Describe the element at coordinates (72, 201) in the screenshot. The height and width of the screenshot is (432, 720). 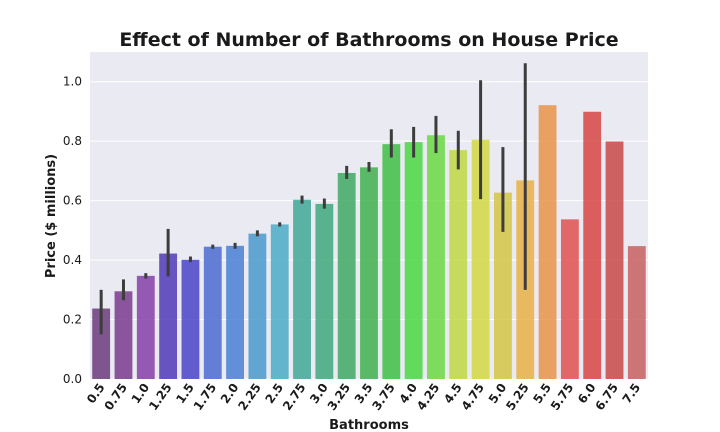
I see `y-tick-label: 0.6` at that location.